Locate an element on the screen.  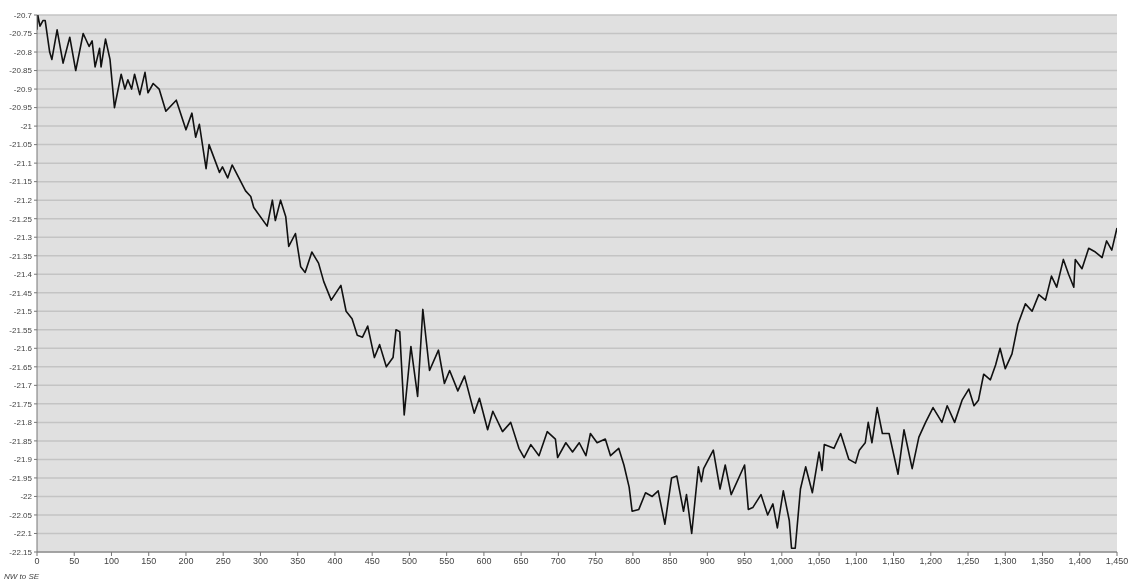
x-tick-label: 1,450 is located at coordinates (1117, 561).